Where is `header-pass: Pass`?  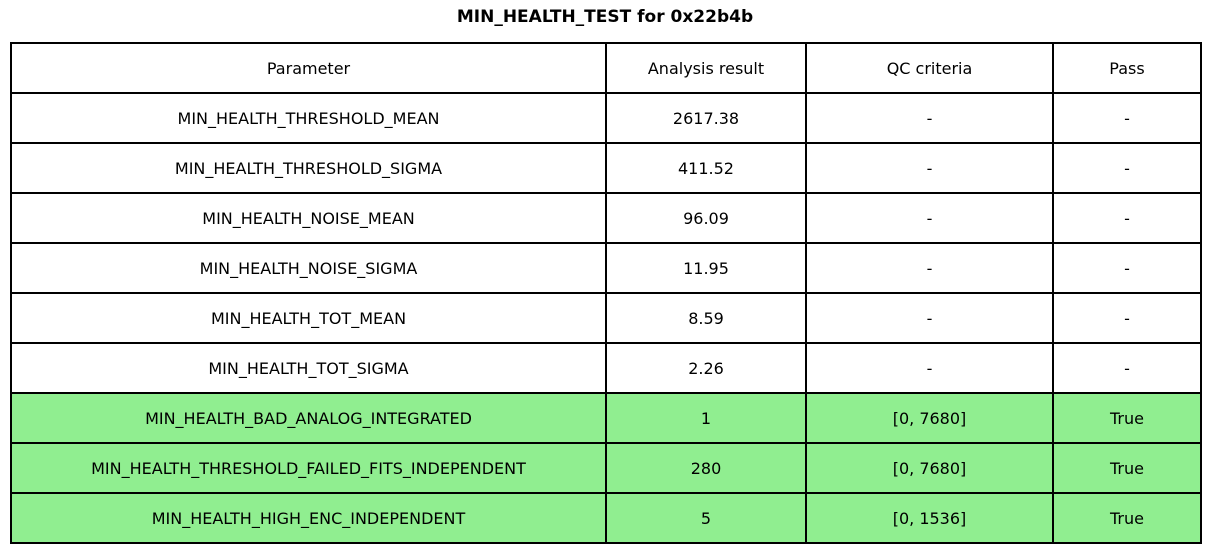
header-pass: Pass is located at coordinates (1127, 68).